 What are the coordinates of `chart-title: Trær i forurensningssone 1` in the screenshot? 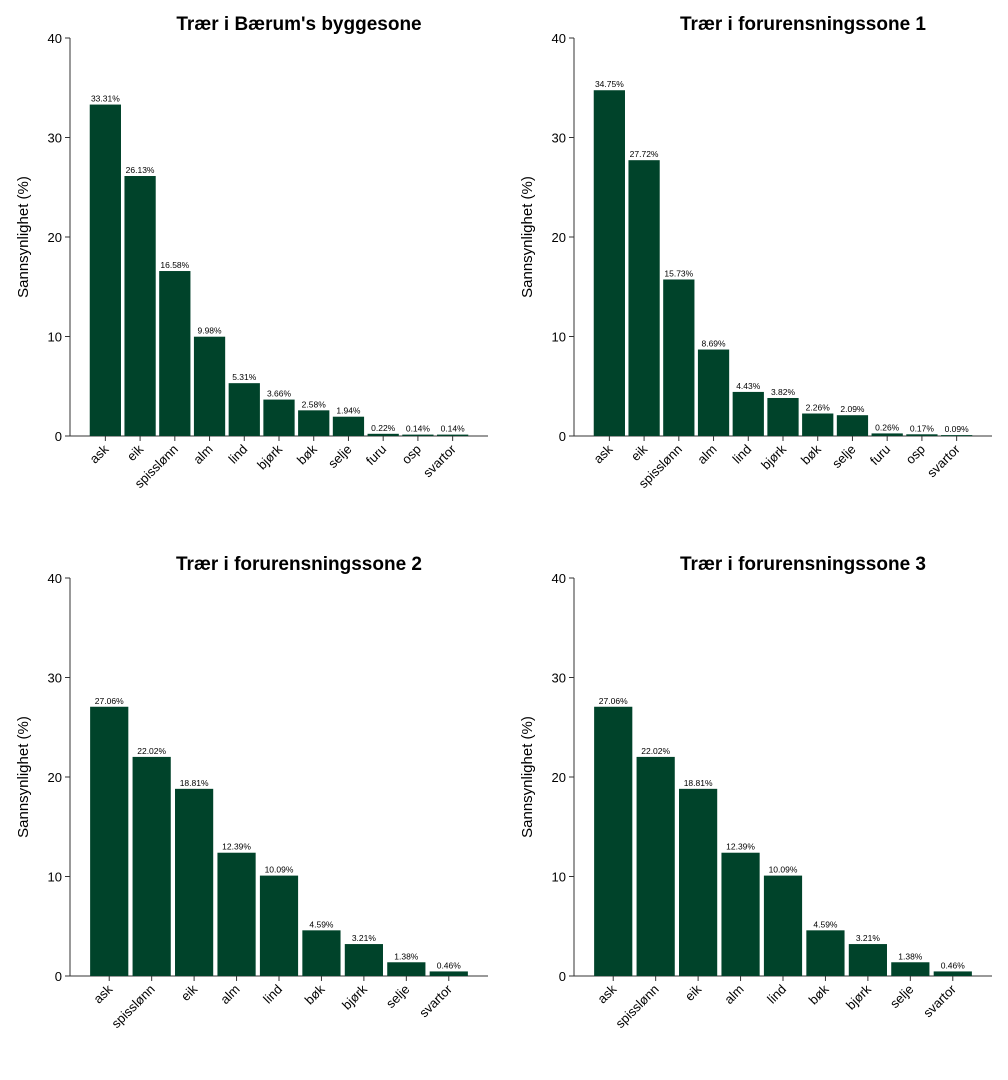 It's located at (803, 24).